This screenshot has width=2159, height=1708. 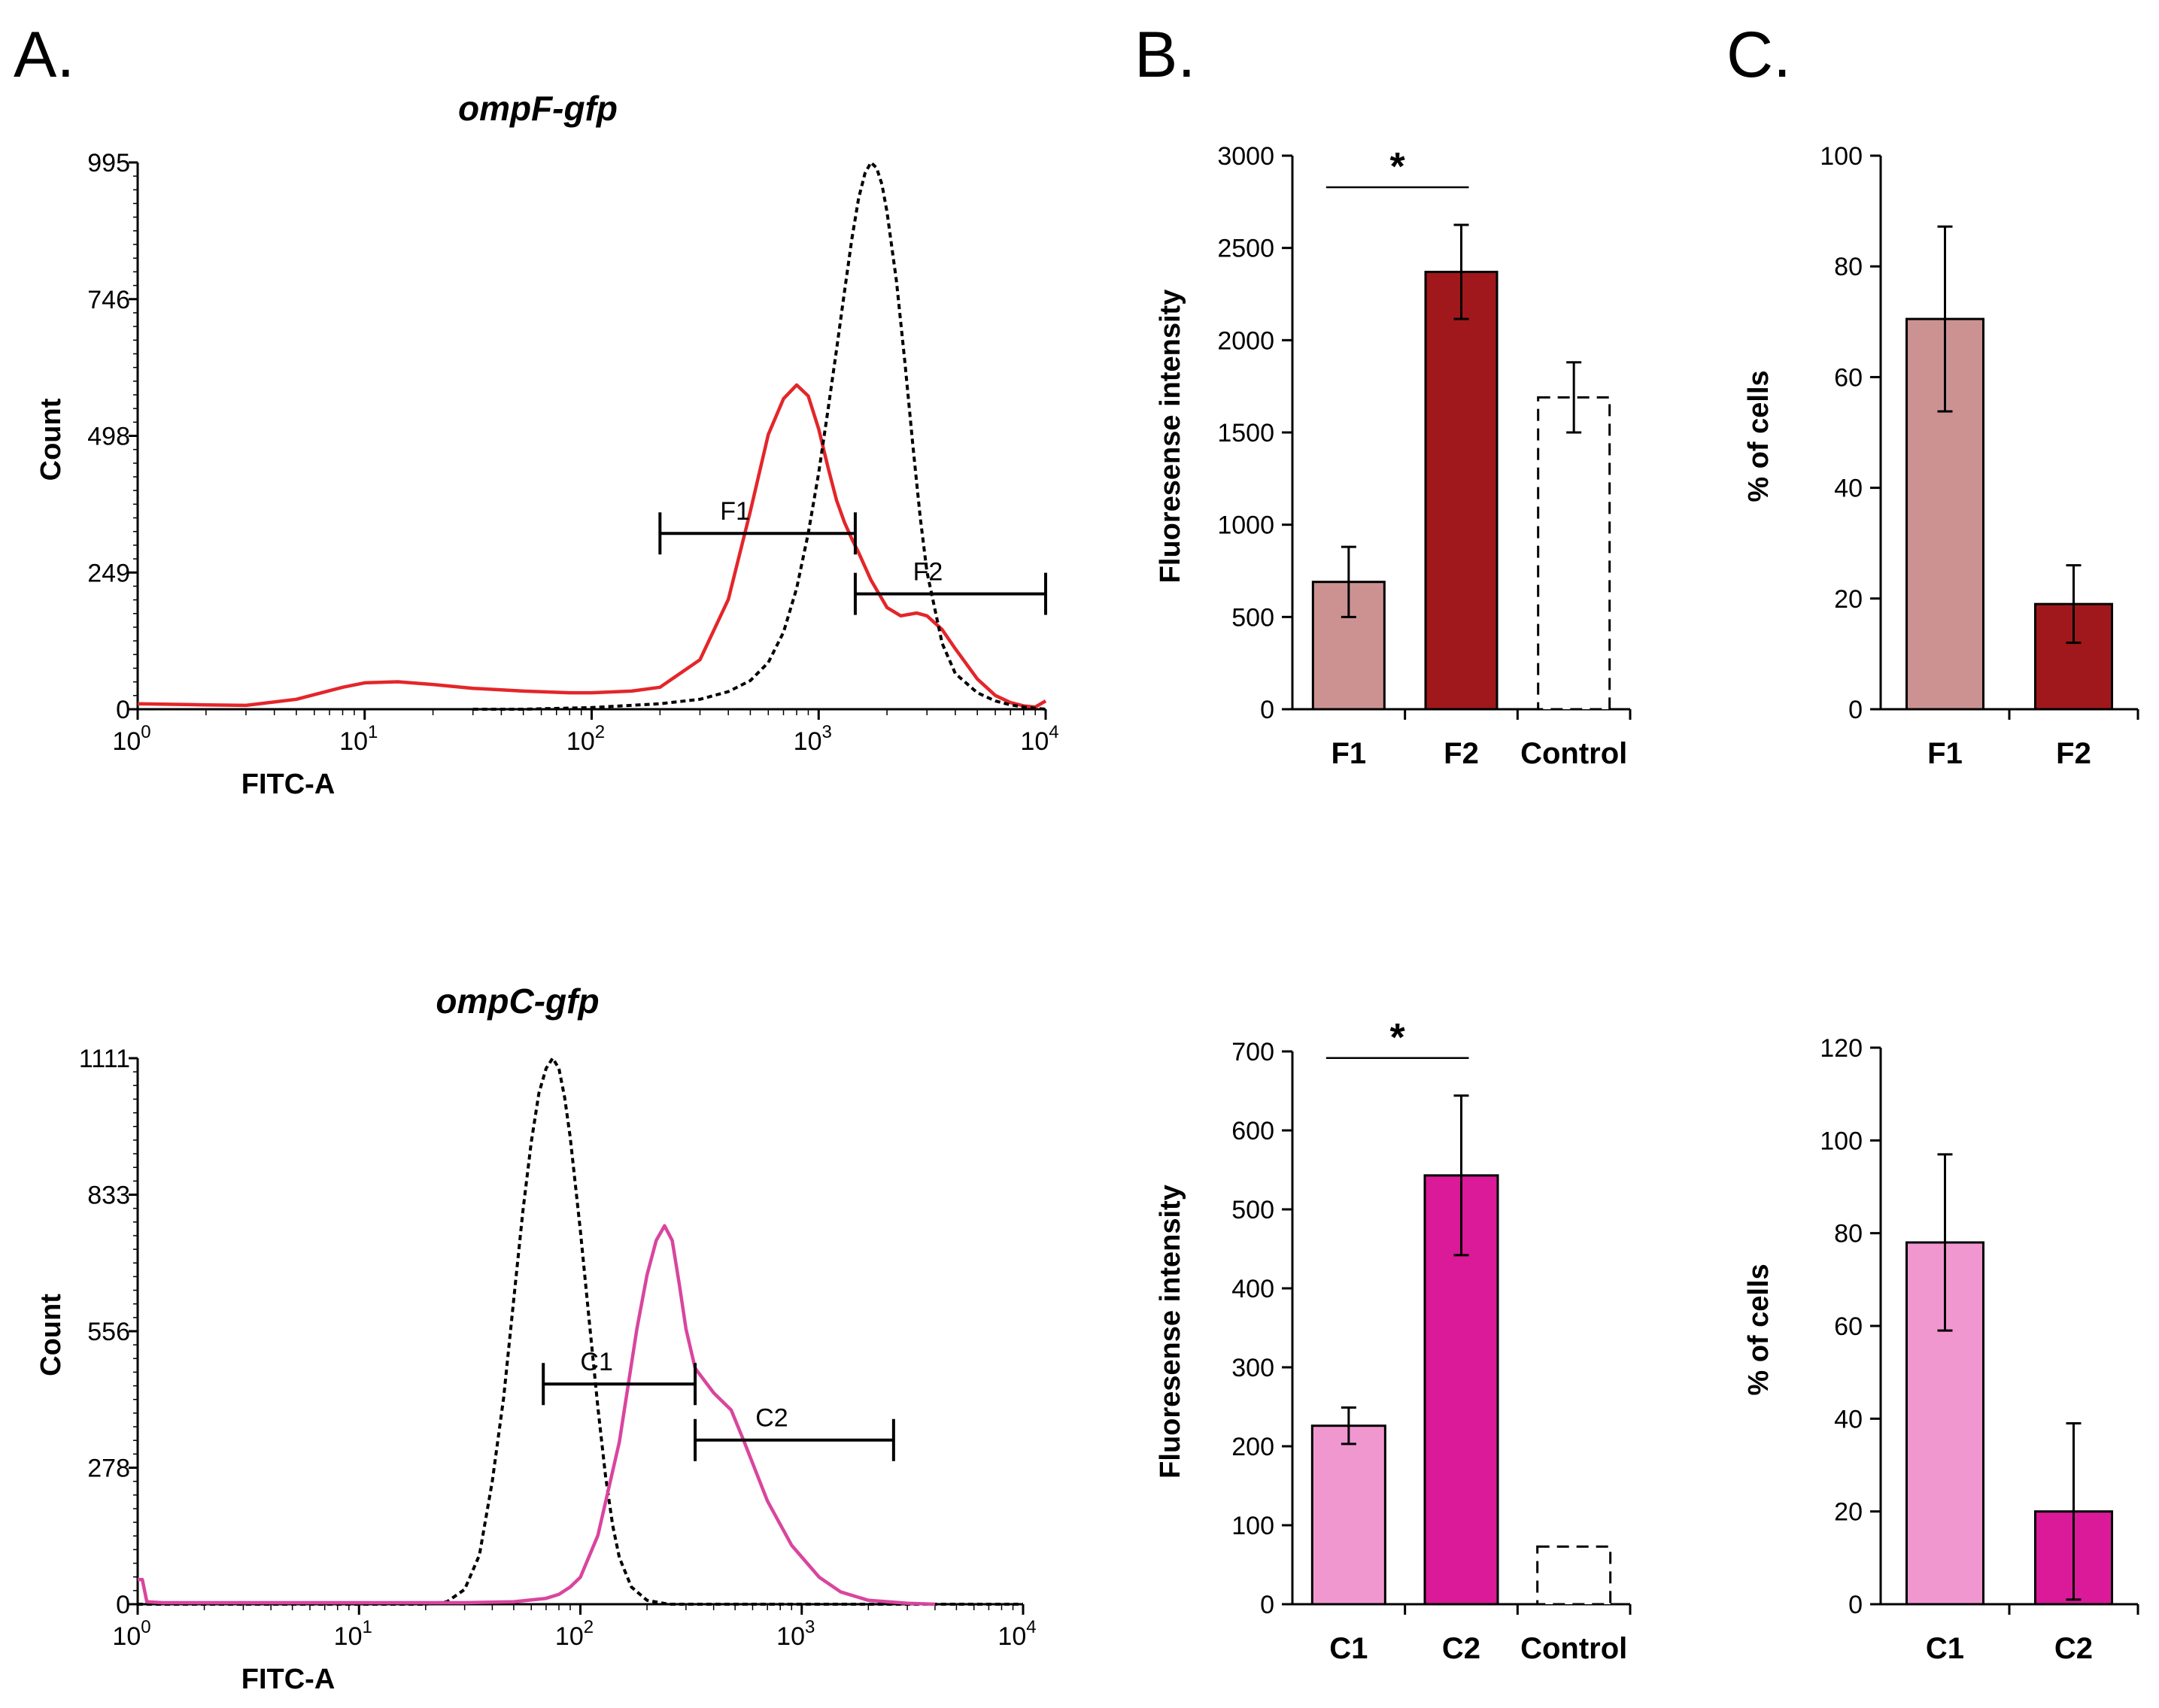 I want to click on y-tick-label: 995, so click(x=108, y=163).